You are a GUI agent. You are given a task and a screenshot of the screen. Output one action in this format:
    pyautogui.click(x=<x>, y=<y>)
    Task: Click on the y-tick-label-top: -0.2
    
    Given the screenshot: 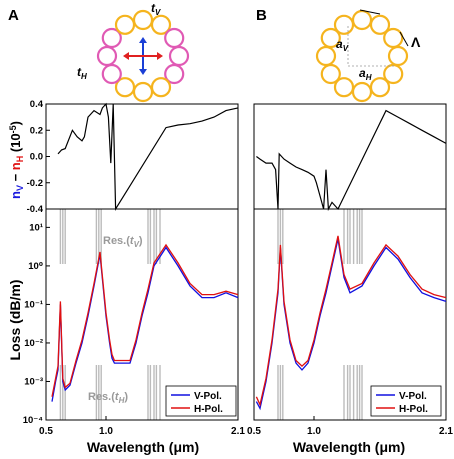 What is the action you would take?
    pyautogui.click(x=35, y=183)
    